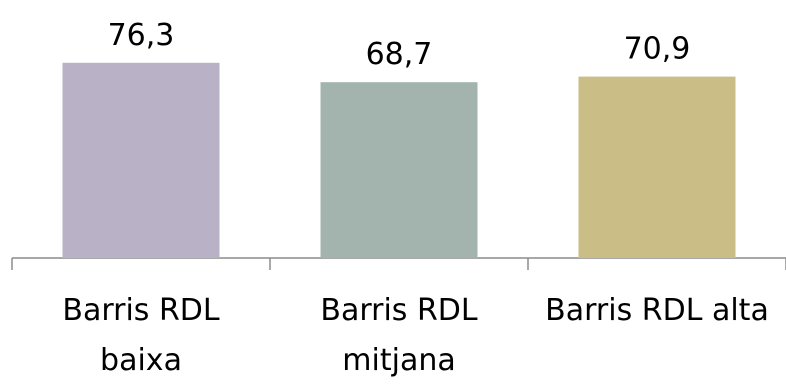 Image resolution: width=786 pixels, height=384 pixels. I want to click on category-label: Barris RDL mitjana, so click(399, 335).